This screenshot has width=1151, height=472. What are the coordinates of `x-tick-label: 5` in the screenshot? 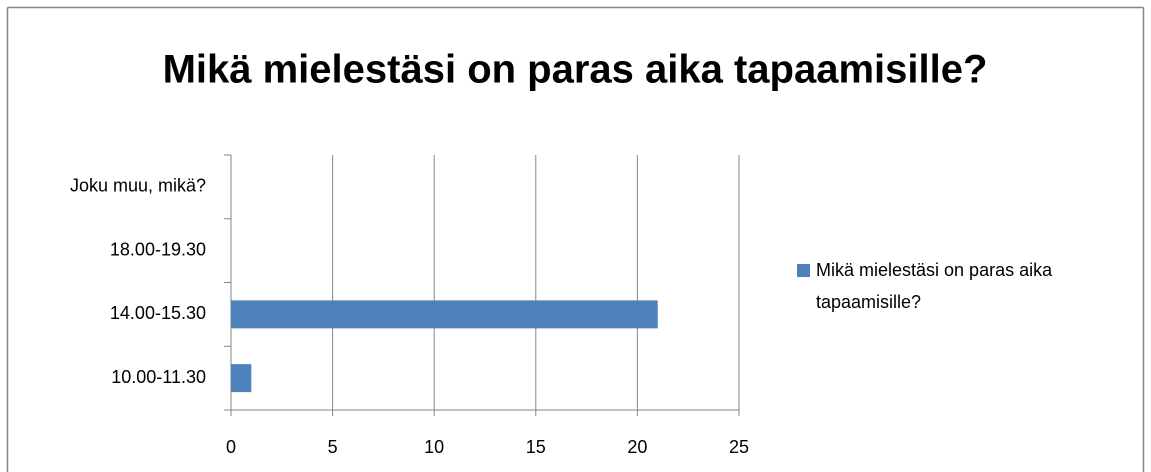 It's located at (333, 447).